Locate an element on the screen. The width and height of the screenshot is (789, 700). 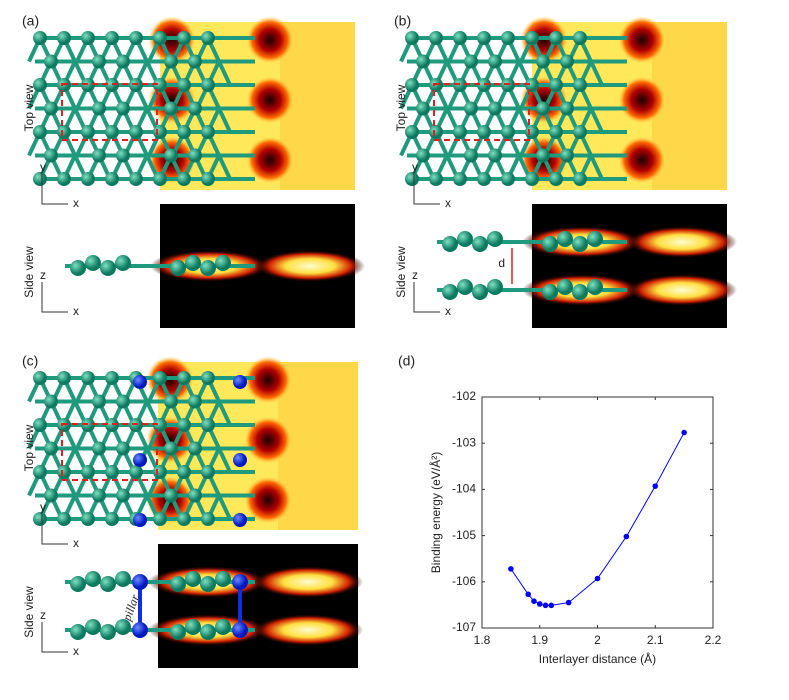
y-tick-label: -105 is located at coordinates (464, 535).